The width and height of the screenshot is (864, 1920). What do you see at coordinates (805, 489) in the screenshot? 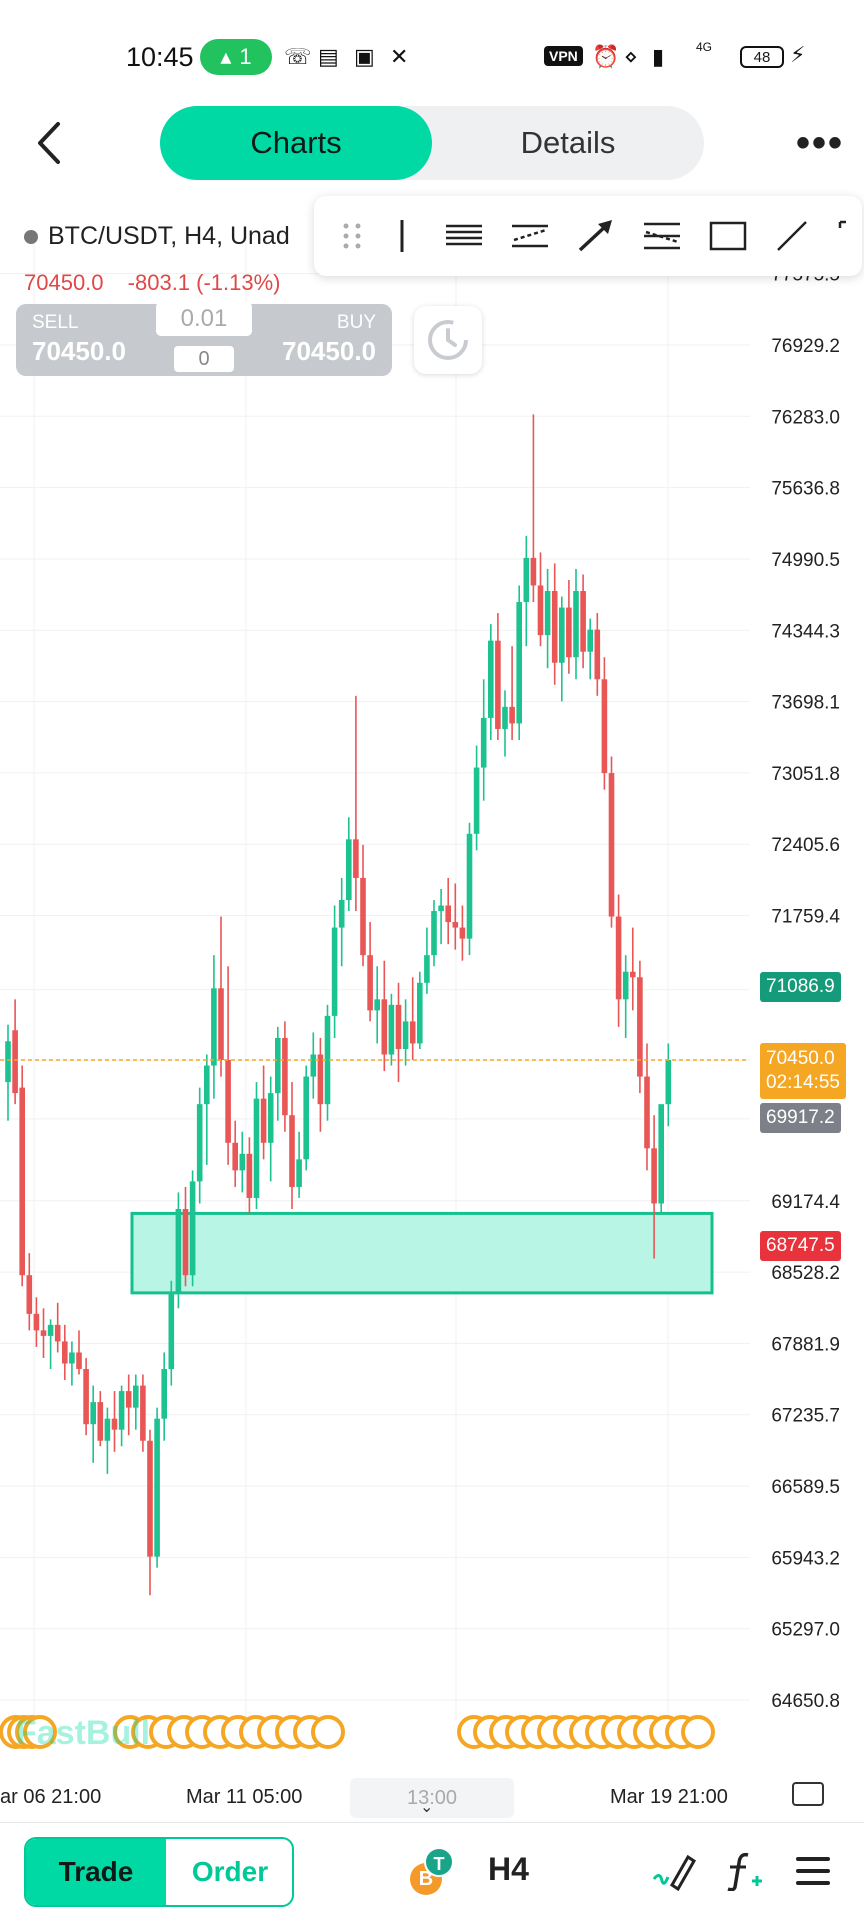
I see `y-axis-label: 75636.8` at bounding box center [805, 489].